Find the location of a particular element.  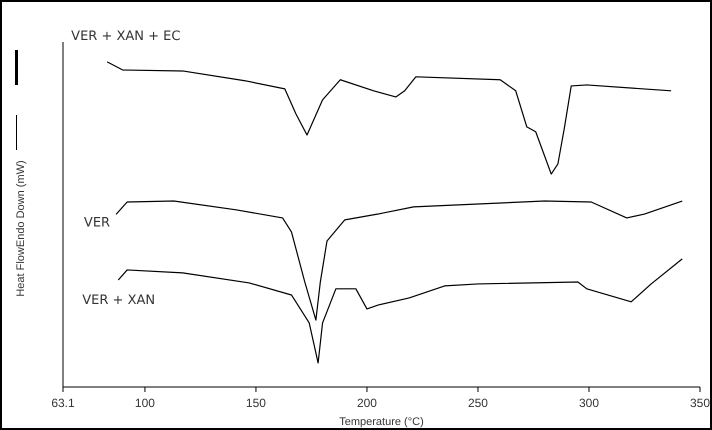

y-axis-title: Heat FlowEndo Down (mW) is located at coordinates (21, 228).